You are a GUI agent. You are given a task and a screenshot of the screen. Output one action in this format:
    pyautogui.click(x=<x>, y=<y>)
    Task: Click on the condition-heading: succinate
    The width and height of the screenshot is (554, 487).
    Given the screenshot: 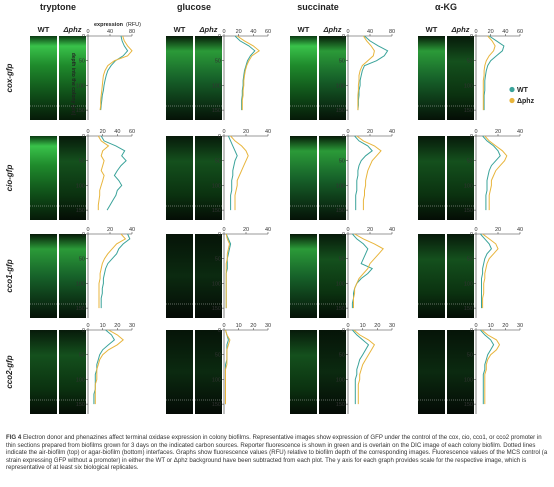 What is the action you would take?
    pyautogui.click(x=318, y=7)
    